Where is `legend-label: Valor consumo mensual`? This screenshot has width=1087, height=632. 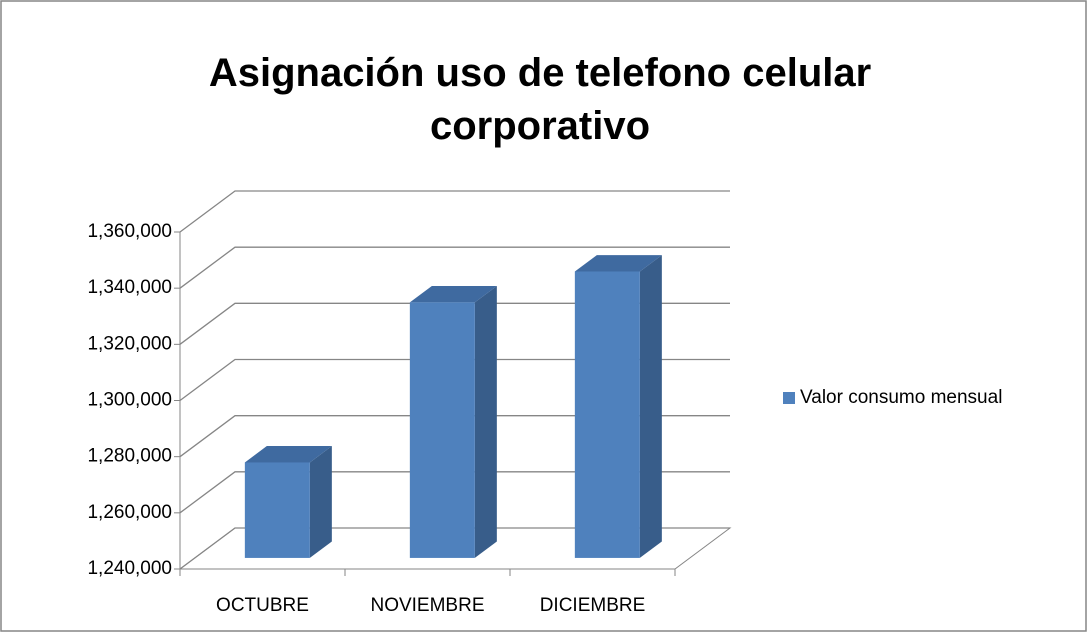
legend-label: Valor consumo mensual is located at coordinates (901, 397).